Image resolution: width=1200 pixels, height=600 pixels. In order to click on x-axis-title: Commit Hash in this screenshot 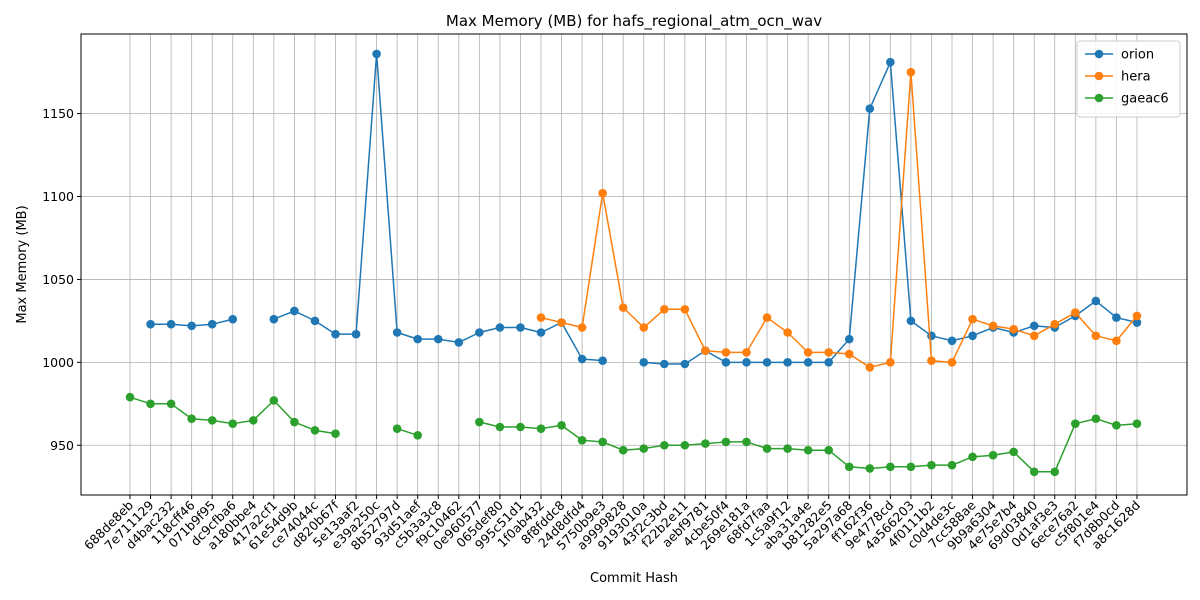, I will do `click(634, 578)`.